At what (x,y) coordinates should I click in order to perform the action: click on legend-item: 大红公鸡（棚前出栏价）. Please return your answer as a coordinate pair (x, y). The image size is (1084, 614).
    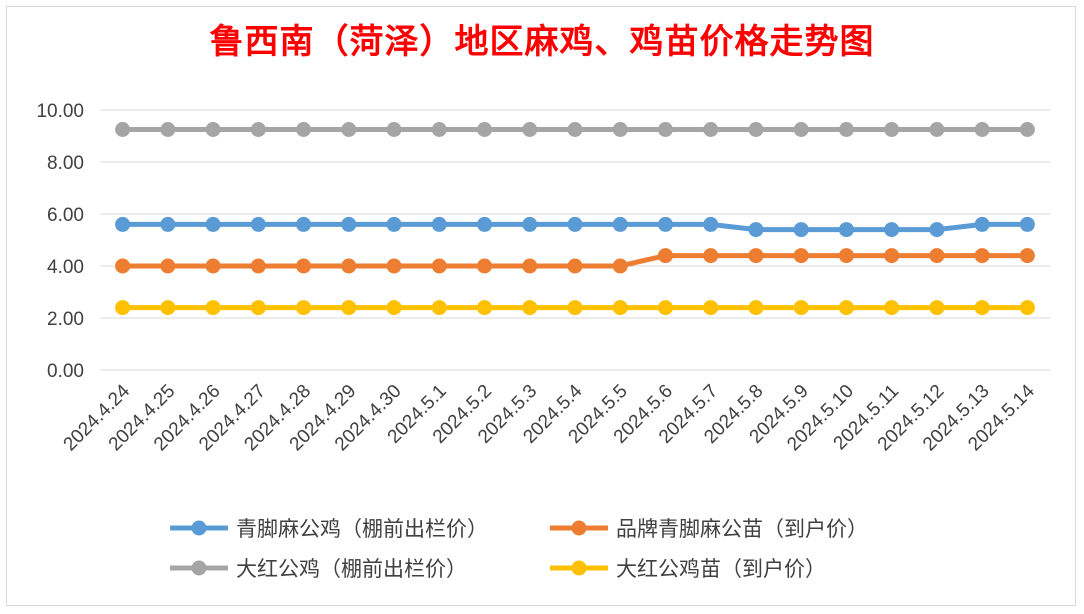
    Looking at the image, I should click on (318, 569).